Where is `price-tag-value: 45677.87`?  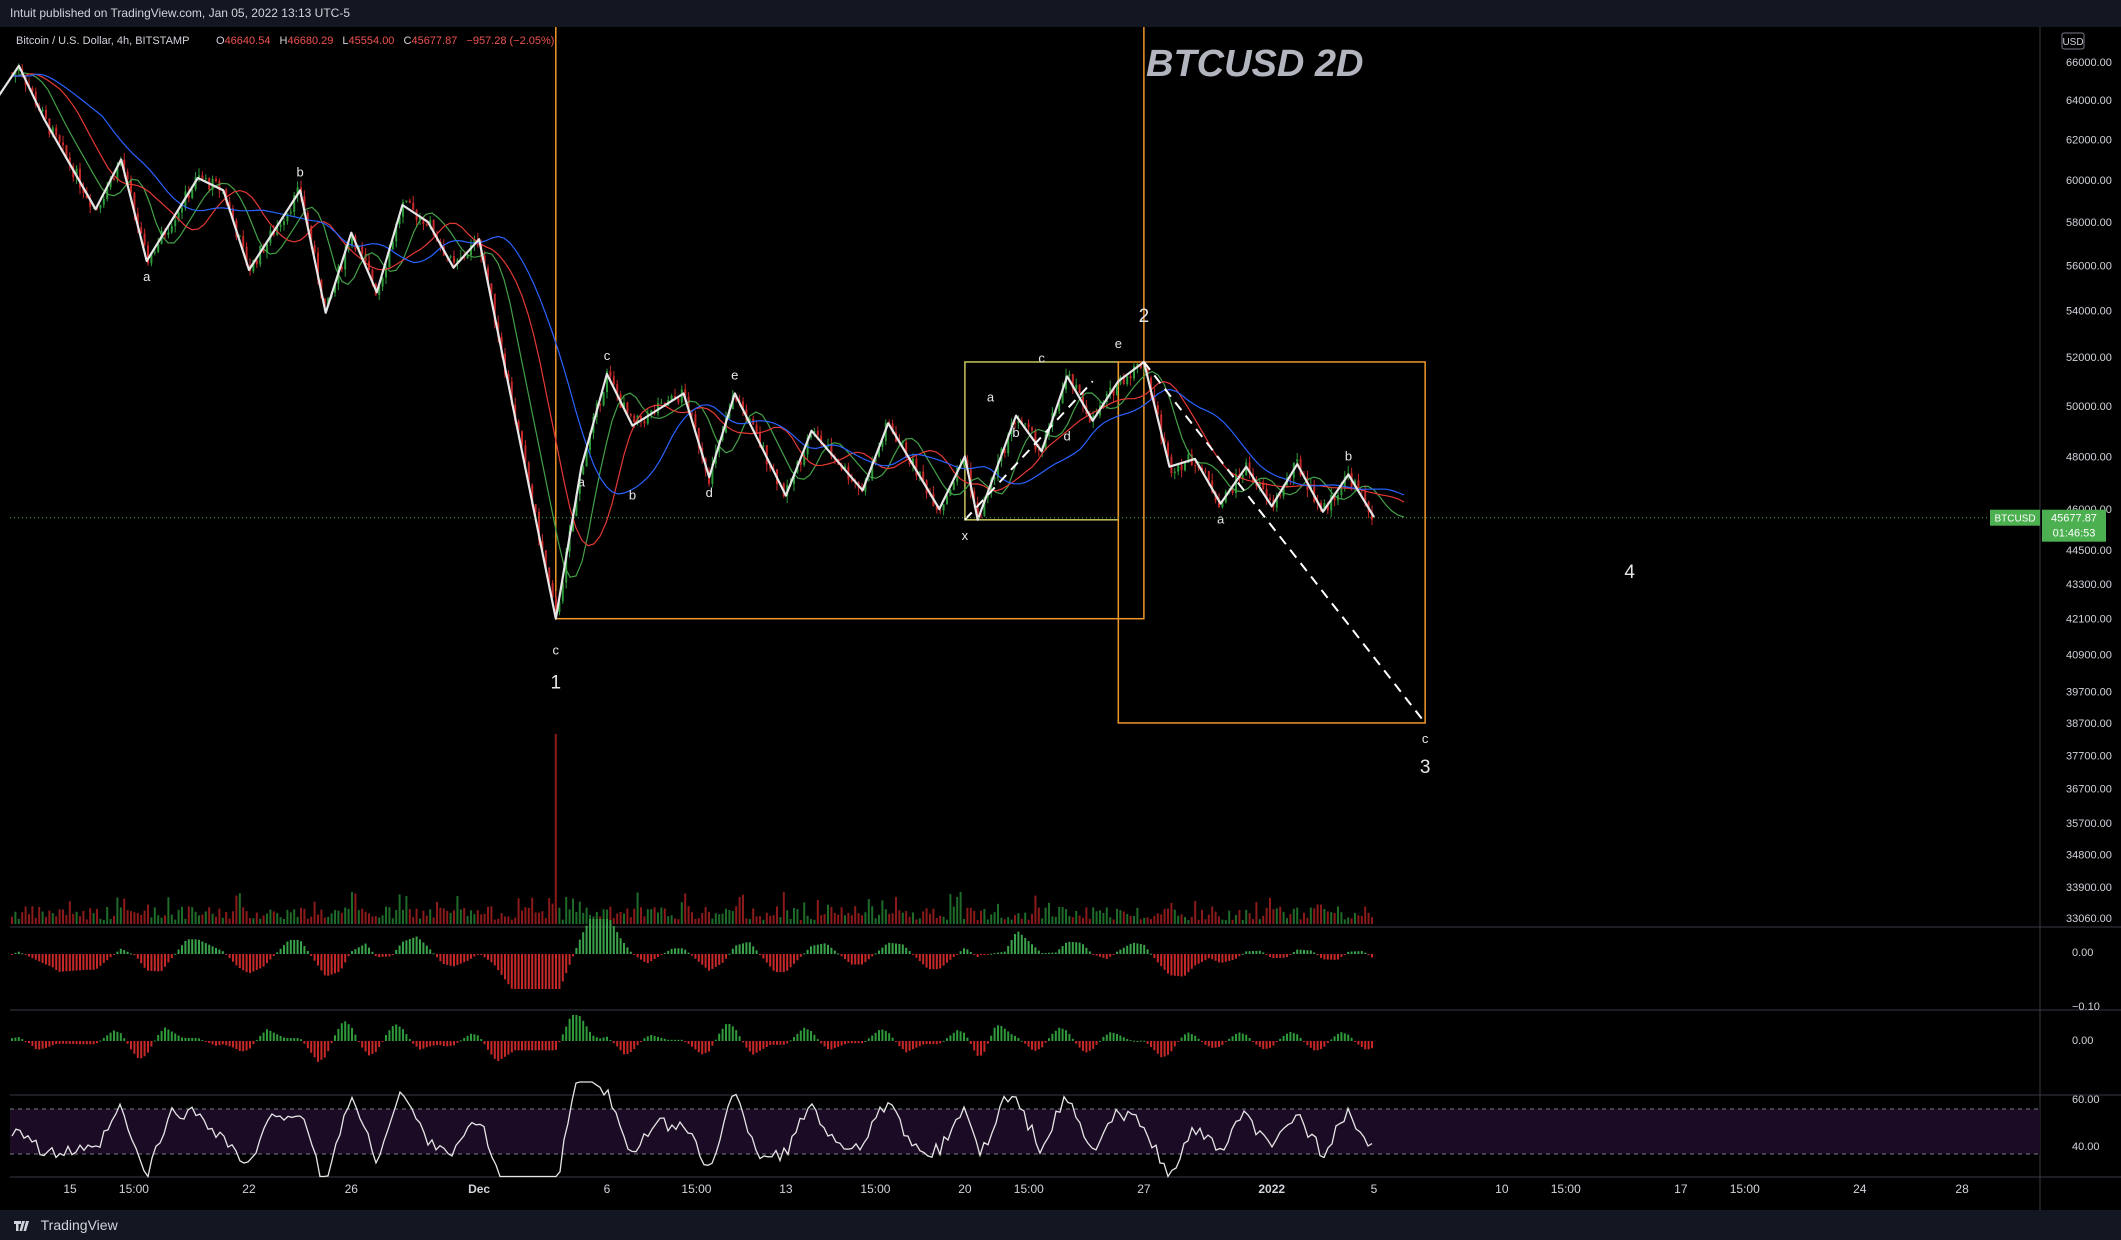 price-tag-value: 45677.87 is located at coordinates (2074, 519).